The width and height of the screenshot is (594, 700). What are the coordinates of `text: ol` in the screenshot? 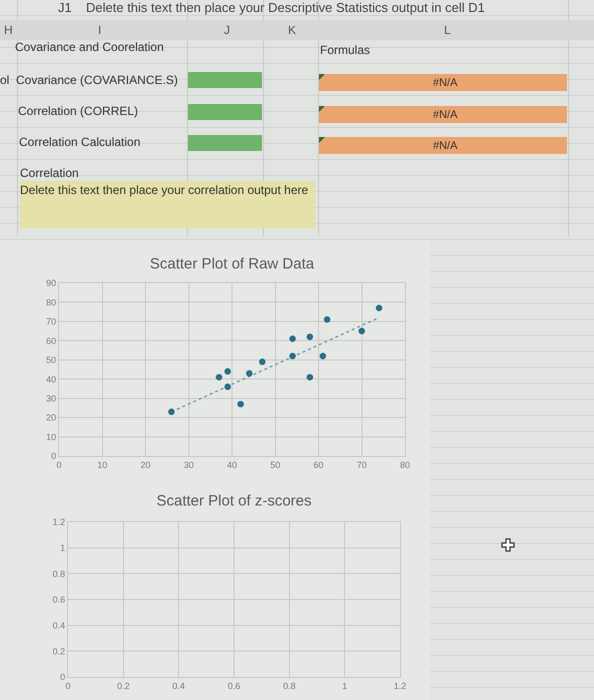 It's located at (5, 80).